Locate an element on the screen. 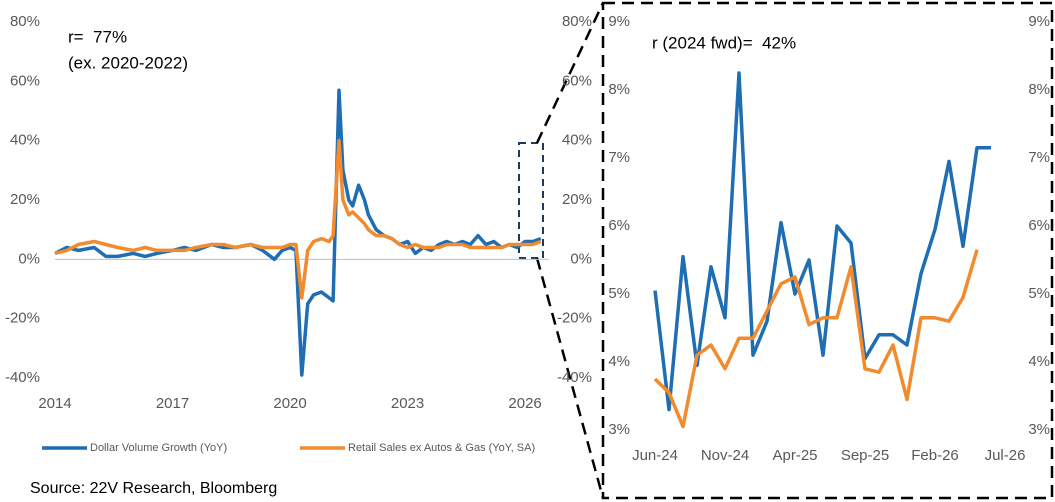 The width and height of the screenshot is (1055, 502). y2-tick-label: 40% is located at coordinates (577, 140).